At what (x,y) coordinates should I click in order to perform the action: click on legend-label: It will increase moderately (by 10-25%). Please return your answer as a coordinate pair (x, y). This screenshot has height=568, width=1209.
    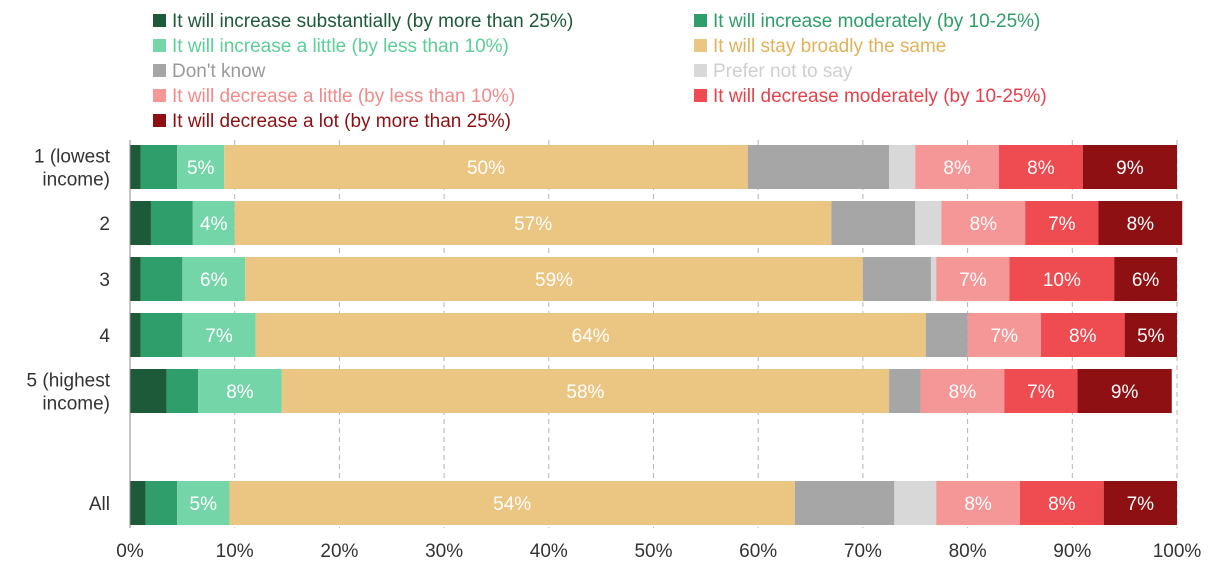
    Looking at the image, I should click on (876, 21).